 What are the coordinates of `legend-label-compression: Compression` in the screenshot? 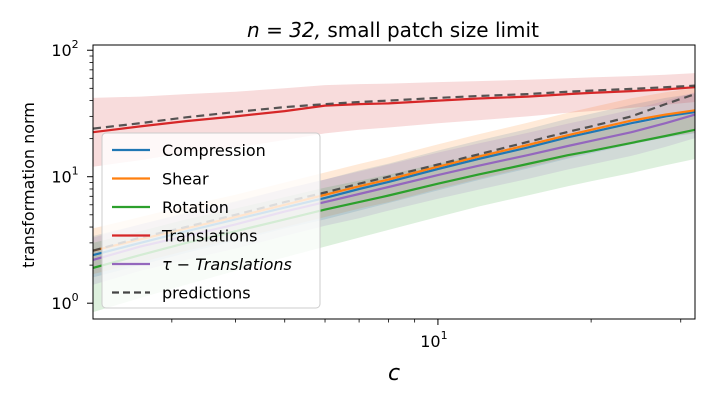 It's located at (214, 150).